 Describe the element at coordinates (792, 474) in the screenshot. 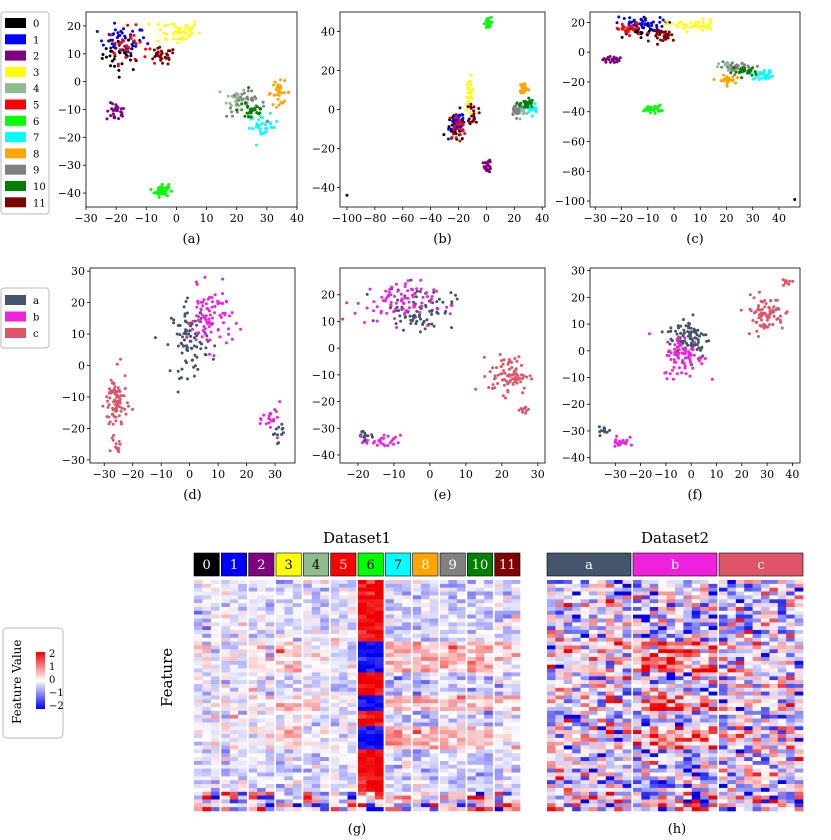

I see `x-tick-label: 40` at that location.